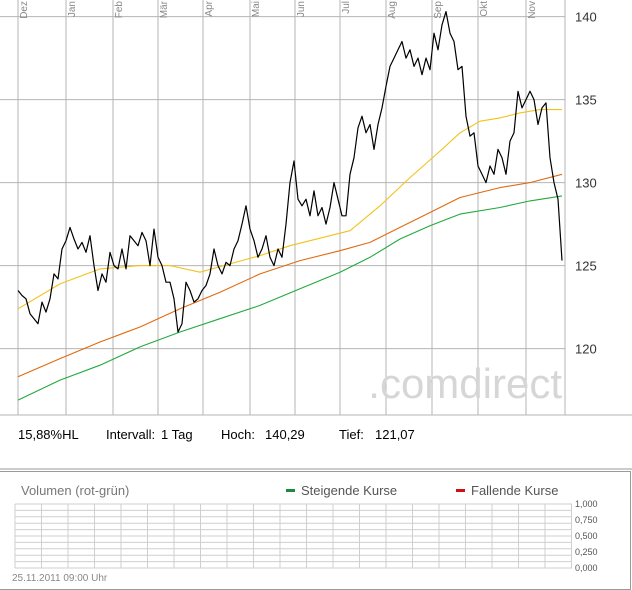  What do you see at coordinates (209, 8) in the screenshot?
I see `month-label: Apr` at bounding box center [209, 8].